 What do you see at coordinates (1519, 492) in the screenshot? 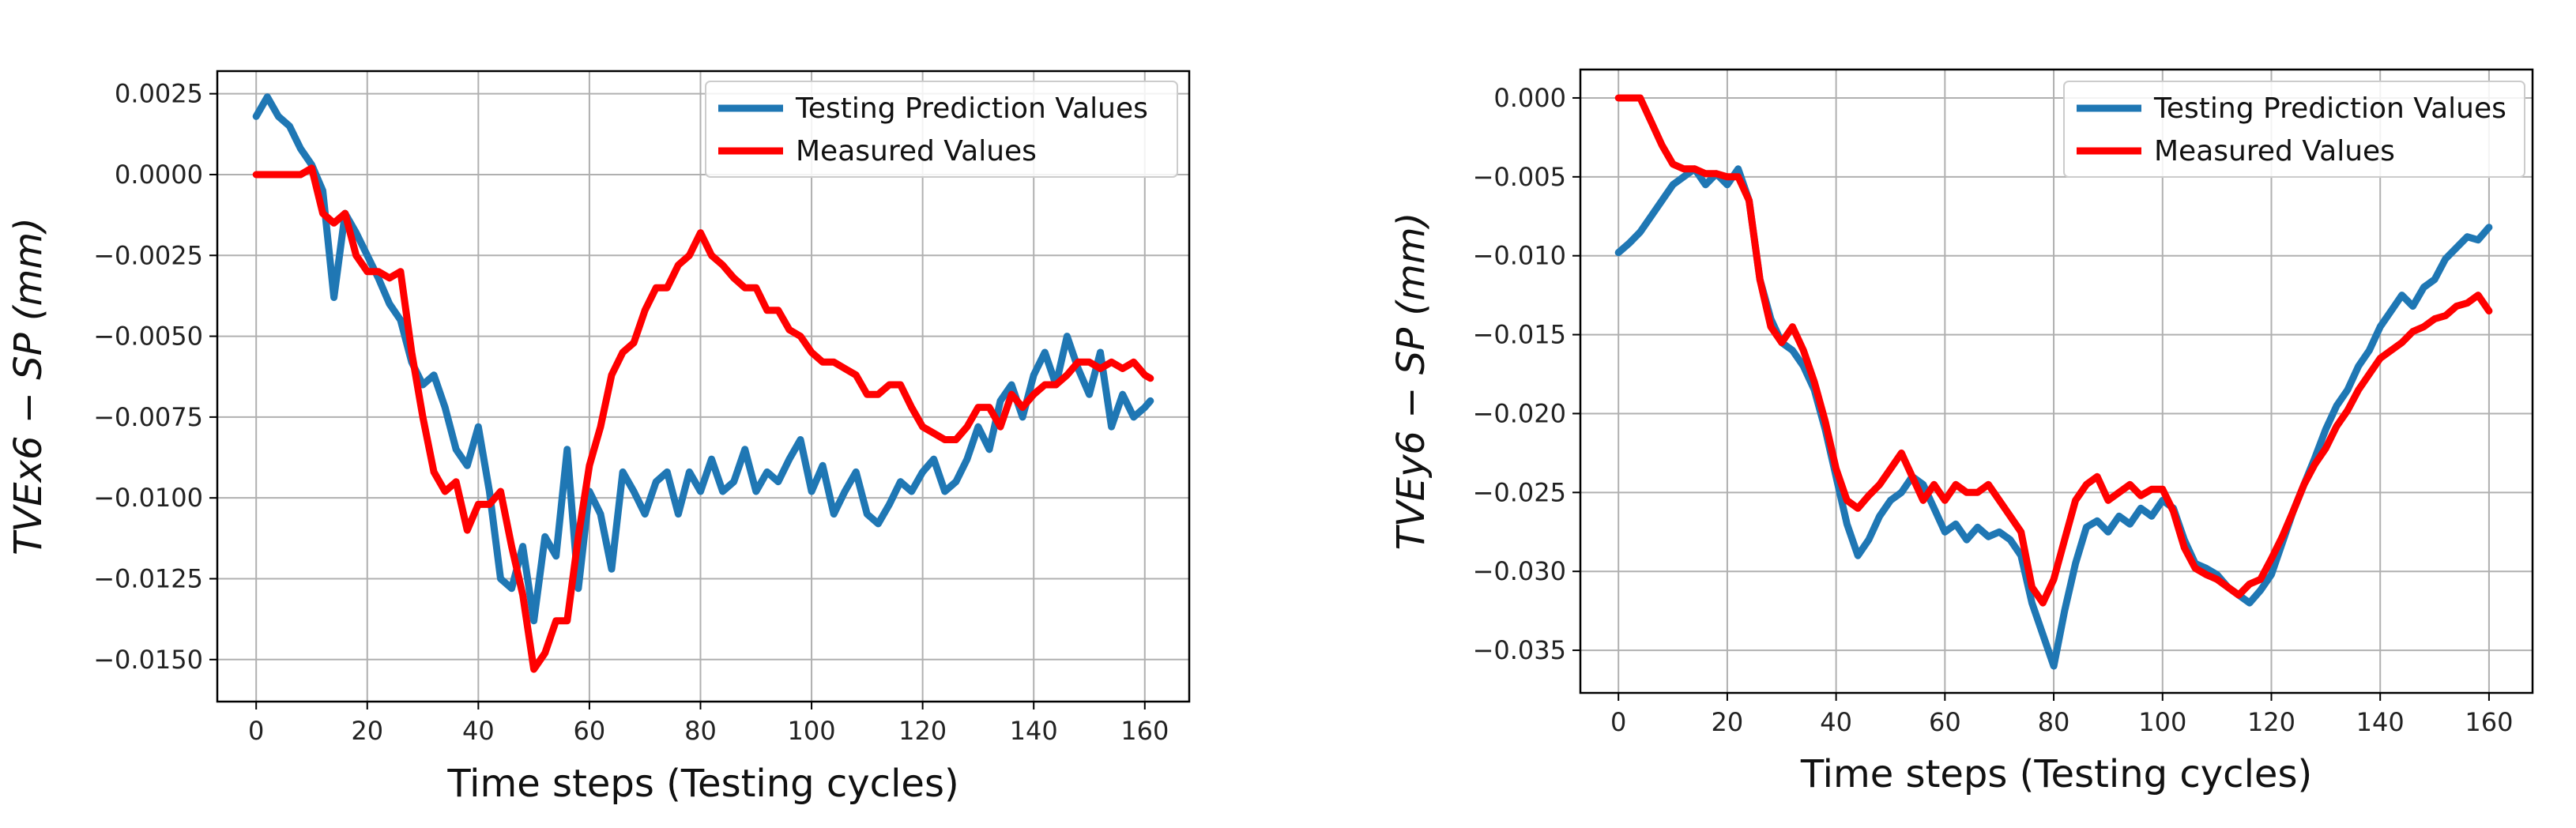
I see `y-tick-label: −0.025` at bounding box center [1519, 492].